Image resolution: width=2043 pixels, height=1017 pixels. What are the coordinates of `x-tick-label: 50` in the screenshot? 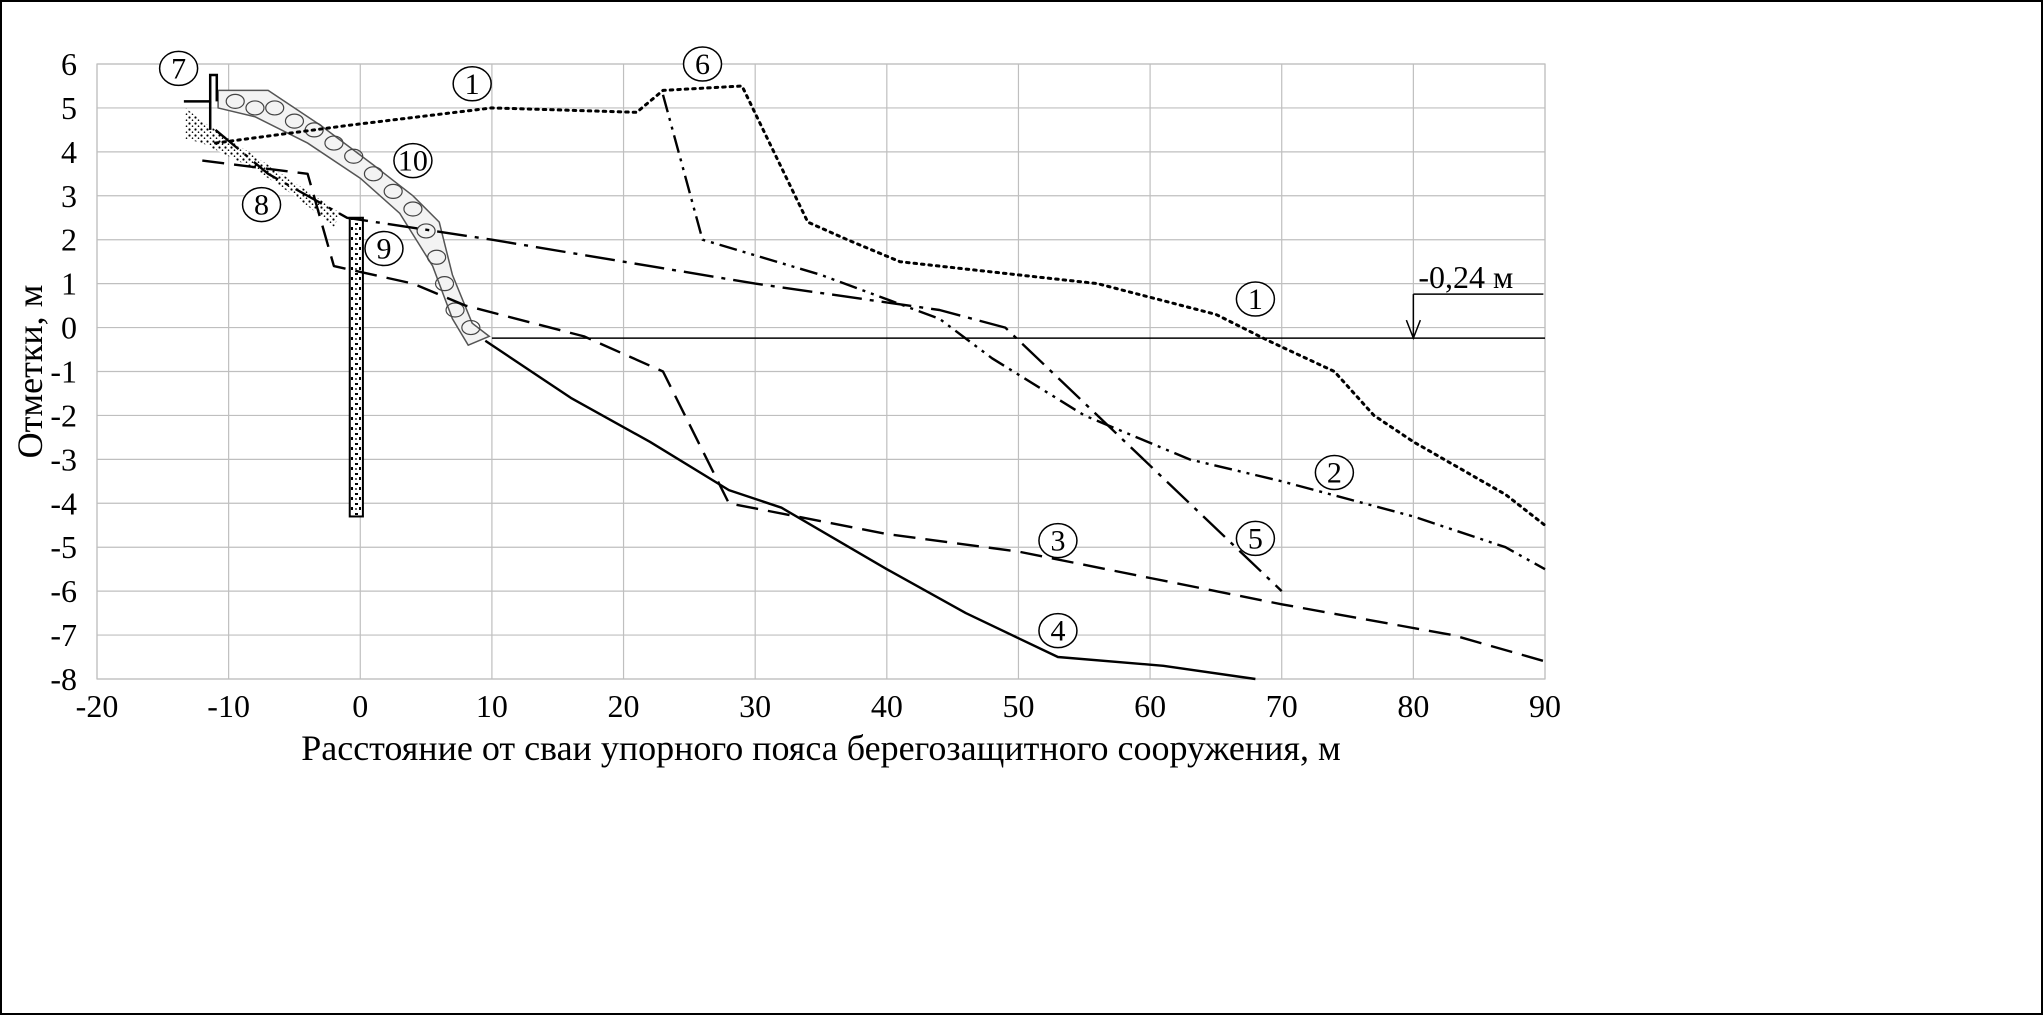 It's located at (1018, 706).